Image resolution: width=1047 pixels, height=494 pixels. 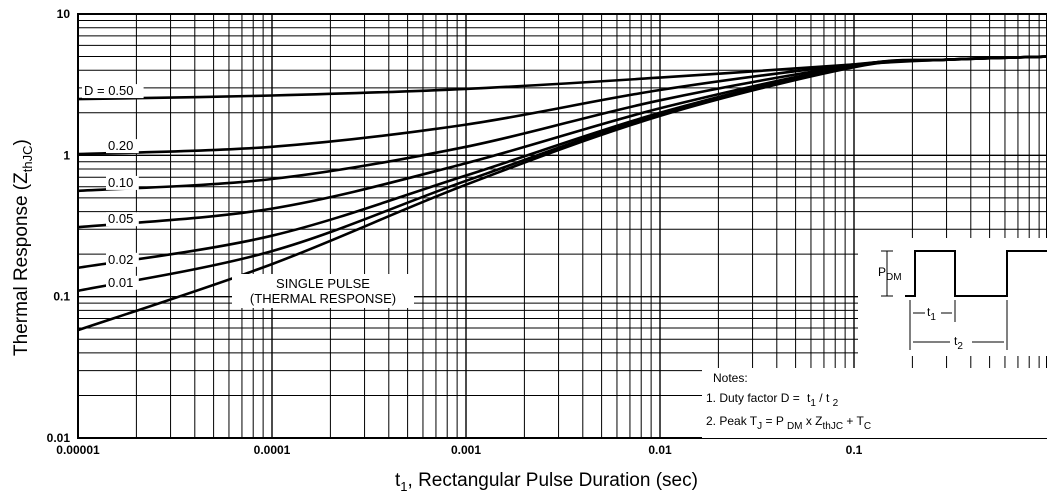 What do you see at coordinates (61, 297) in the screenshot?
I see `y-tick-label: 0.1` at bounding box center [61, 297].